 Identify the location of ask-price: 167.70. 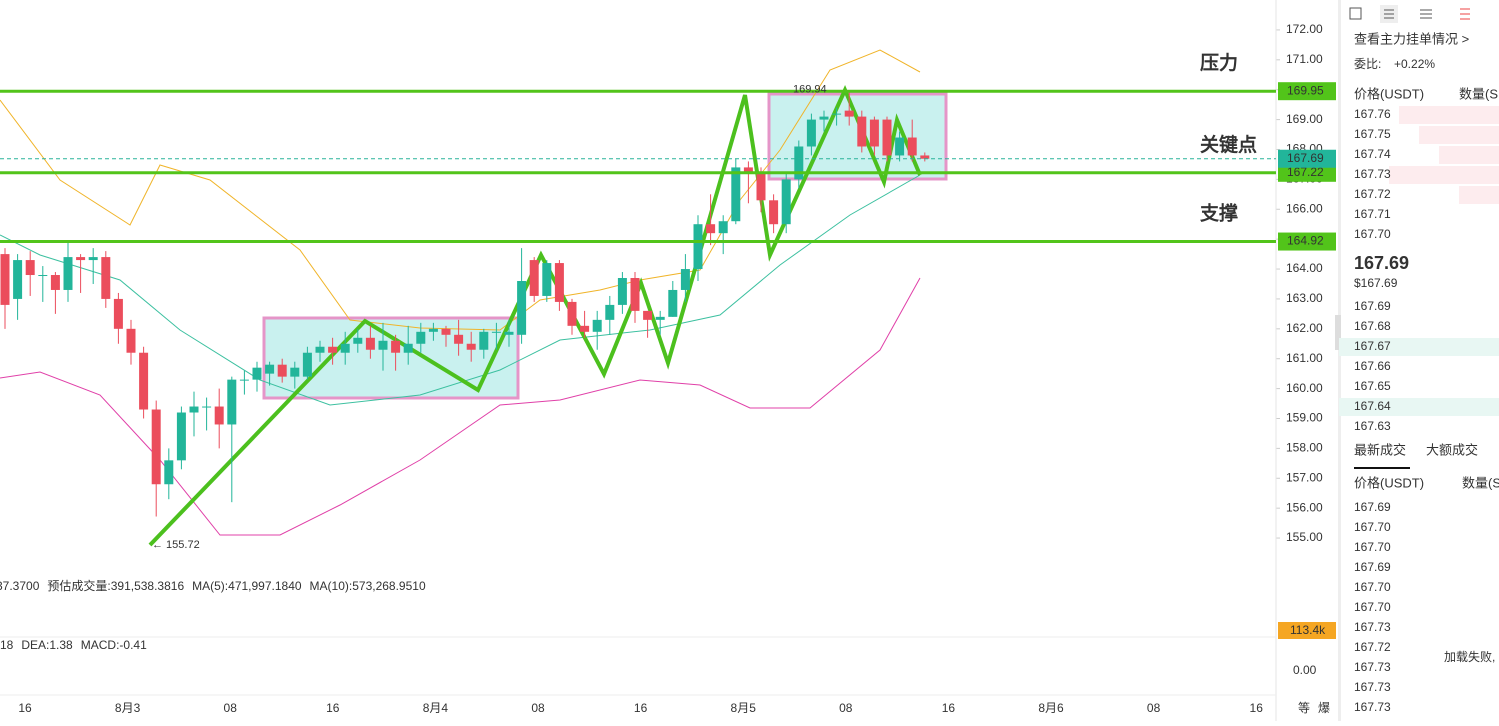
(1372, 234).